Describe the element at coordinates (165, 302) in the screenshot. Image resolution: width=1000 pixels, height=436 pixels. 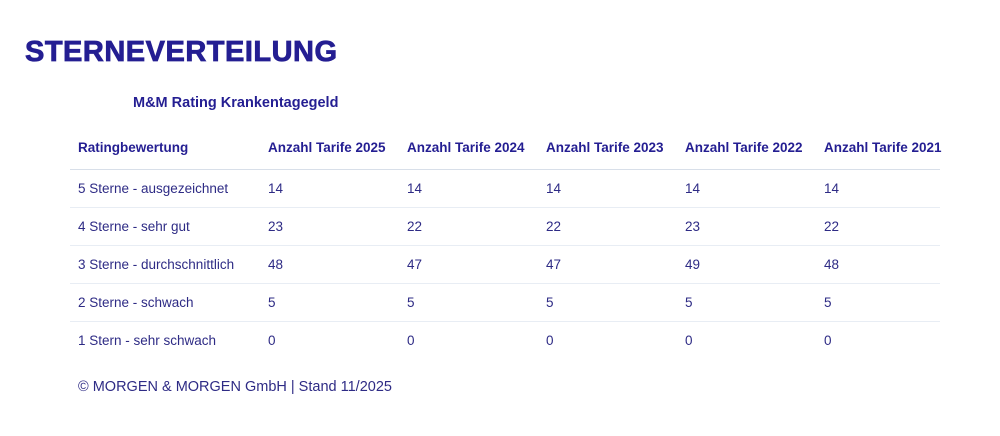
I see `row-label: 2 Sterne - schwach` at that location.